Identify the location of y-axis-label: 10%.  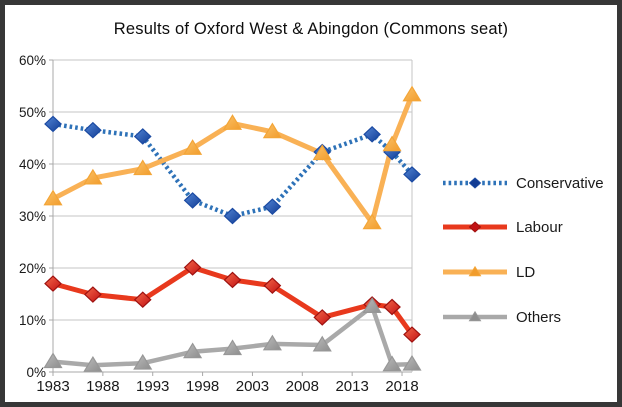
(32, 320).